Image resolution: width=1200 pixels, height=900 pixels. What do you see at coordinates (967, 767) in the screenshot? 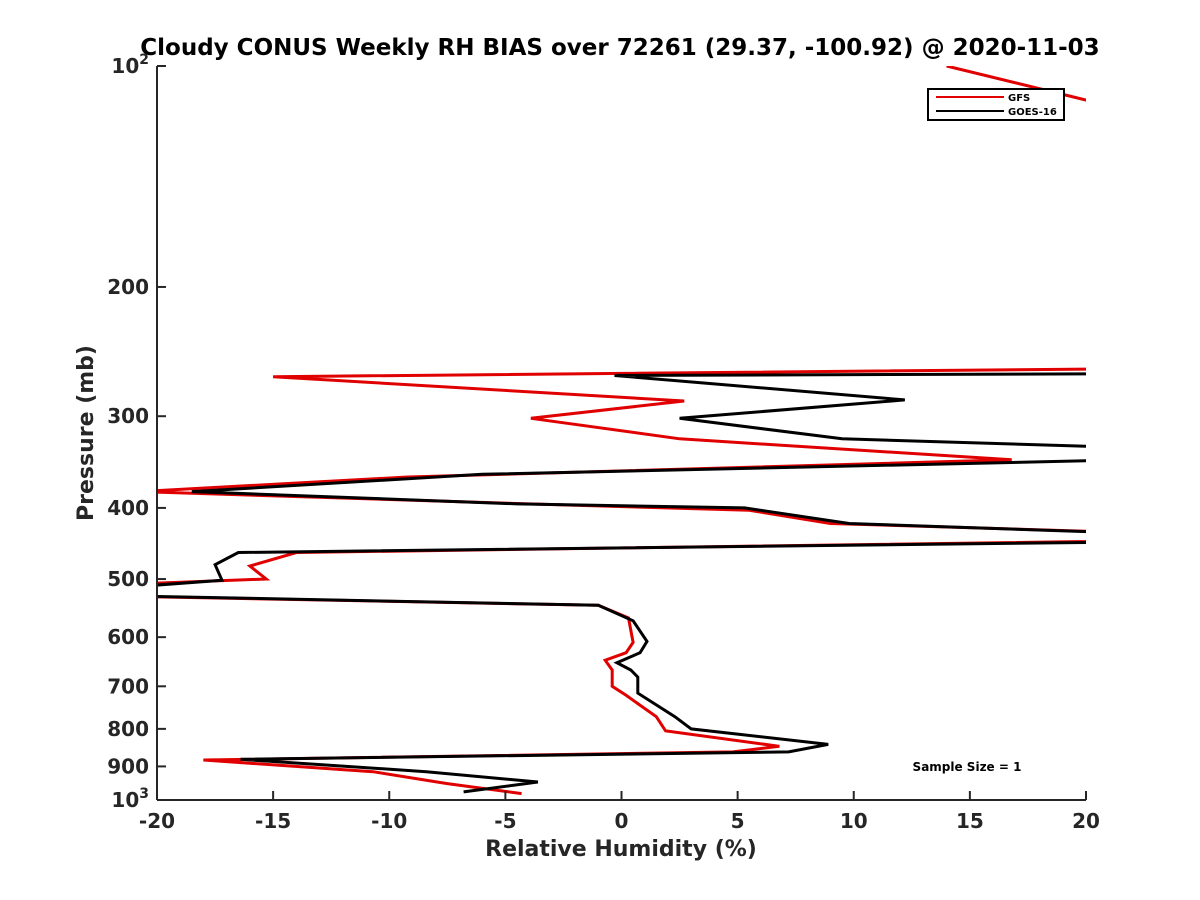
I see `sample-size-annotation: Sample Size = 1` at bounding box center [967, 767].